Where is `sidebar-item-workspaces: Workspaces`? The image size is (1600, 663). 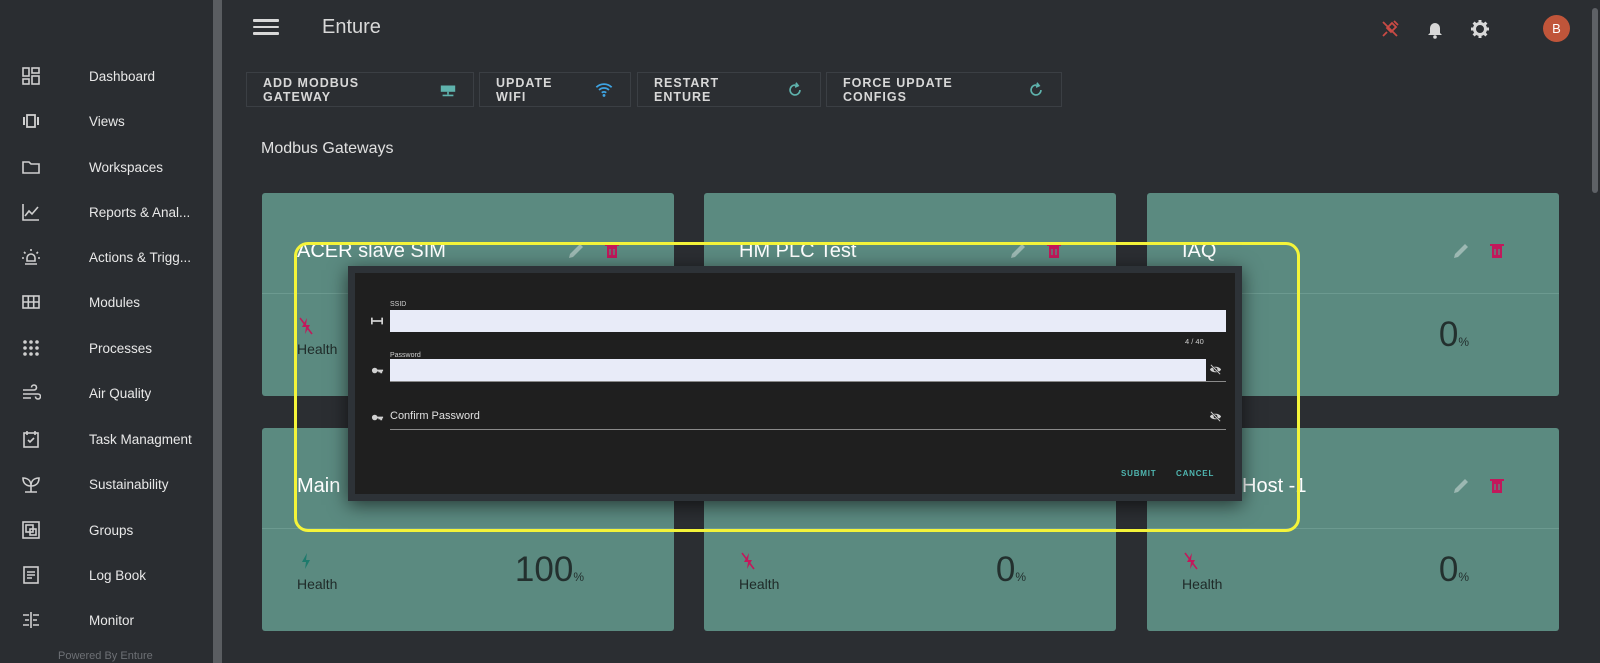
sidebar-item-workspaces: Workspaces is located at coordinates (106, 167).